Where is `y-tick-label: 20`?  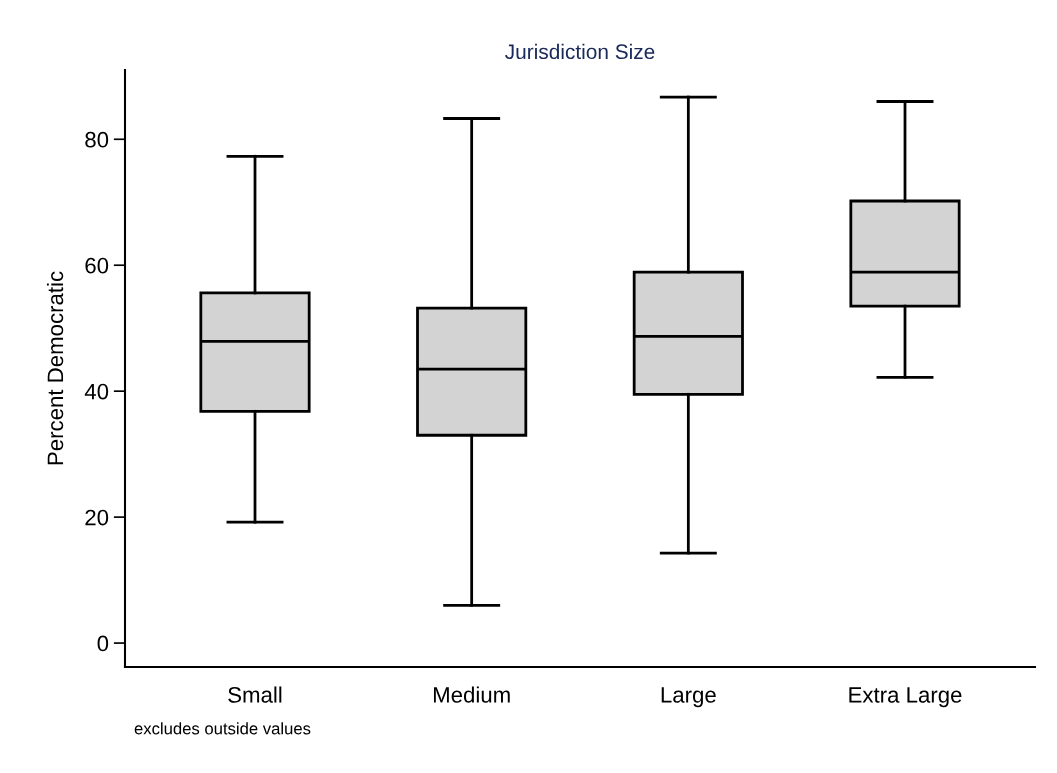
y-tick-label: 20 is located at coordinates (97, 517).